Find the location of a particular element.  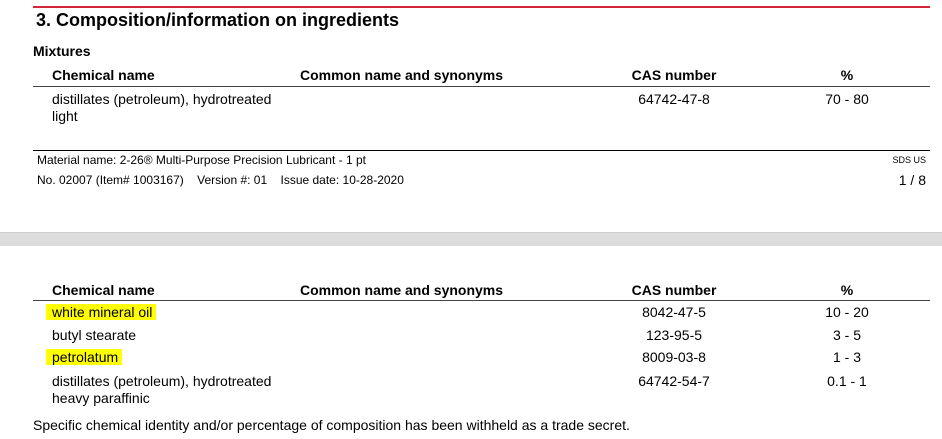

percent: 1 - 3 is located at coordinates (847, 357).